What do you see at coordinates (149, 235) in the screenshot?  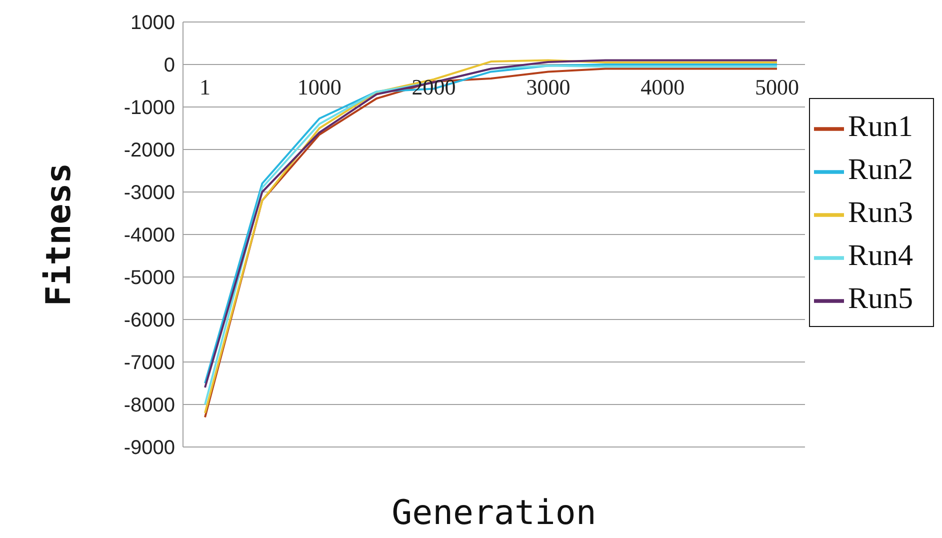 I see `y-tick-label: -4000` at bounding box center [149, 235].